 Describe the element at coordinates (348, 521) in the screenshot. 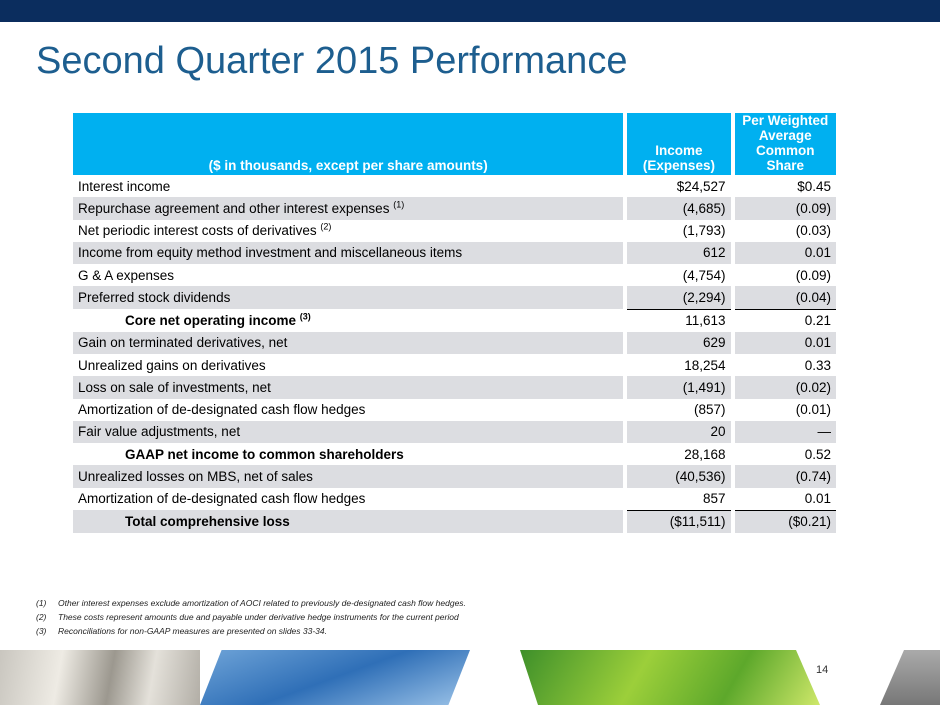

I see `row-label-cell: Total comprehensive loss` at that location.